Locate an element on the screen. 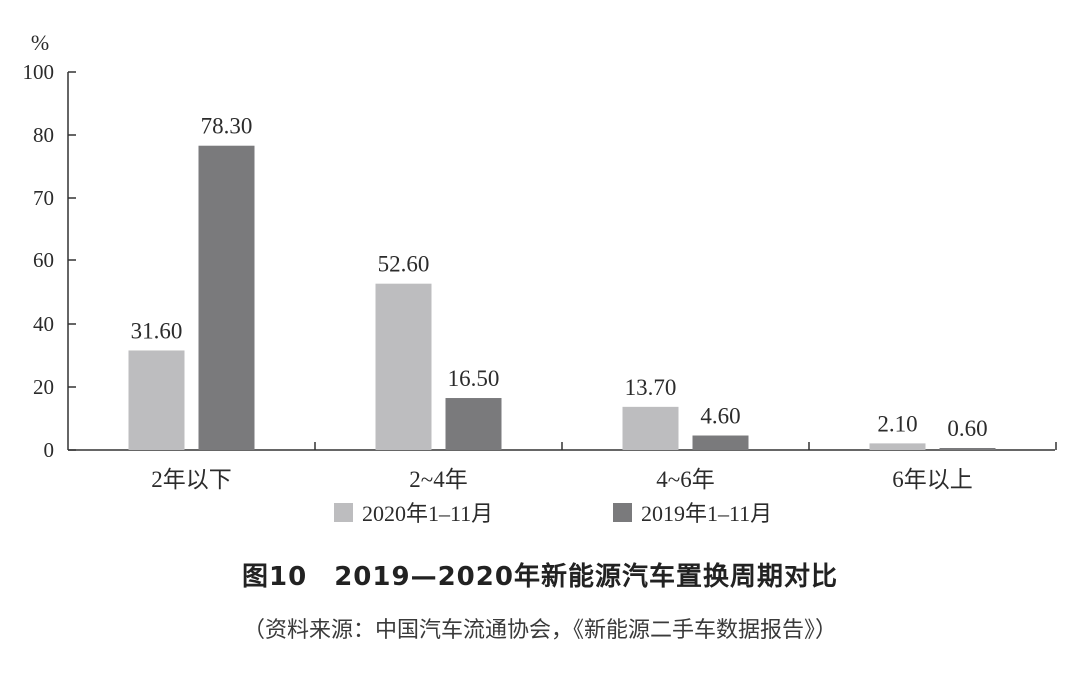 This screenshot has height=674, width=1080. y-tick-label: 70 is located at coordinates (43, 198).